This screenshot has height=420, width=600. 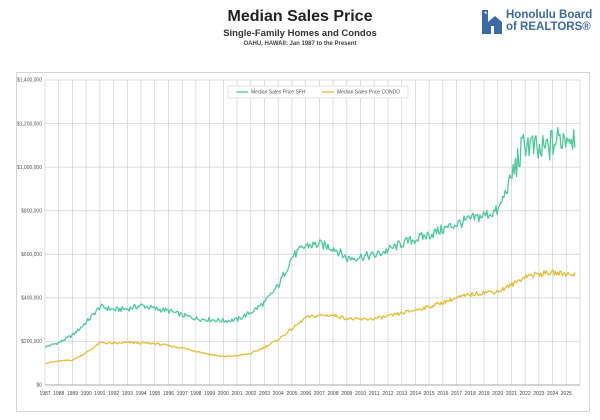 What do you see at coordinates (127, 394) in the screenshot?
I see `x-tick-label: 1993` at bounding box center [127, 394].